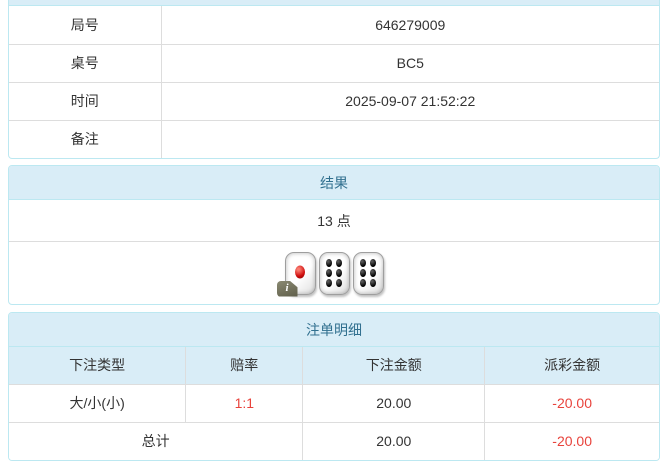 Image resolution: width=668 pixels, height=471 pixels. What do you see at coordinates (409, 25) in the screenshot?
I see `round-id-value: 646279009` at bounding box center [409, 25].